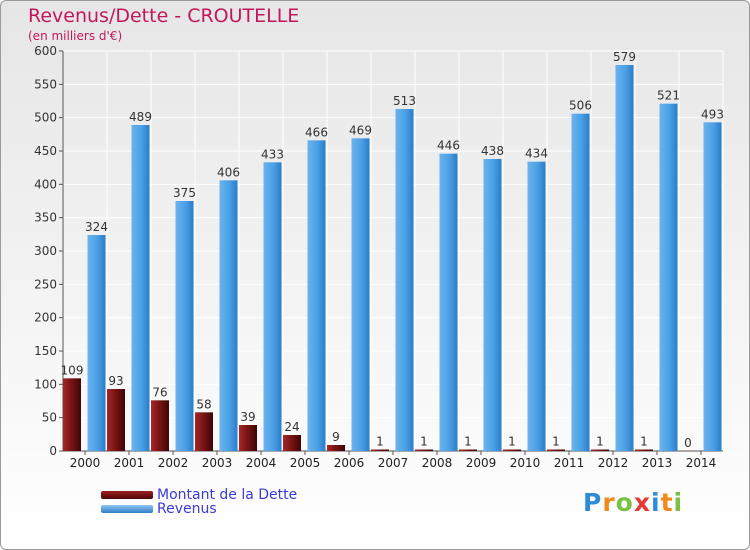 The image size is (750, 550). What do you see at coordinates (349, 463) in the screenshot?
I see `x-tick-label: 2006` at bounding box center [349, 463].